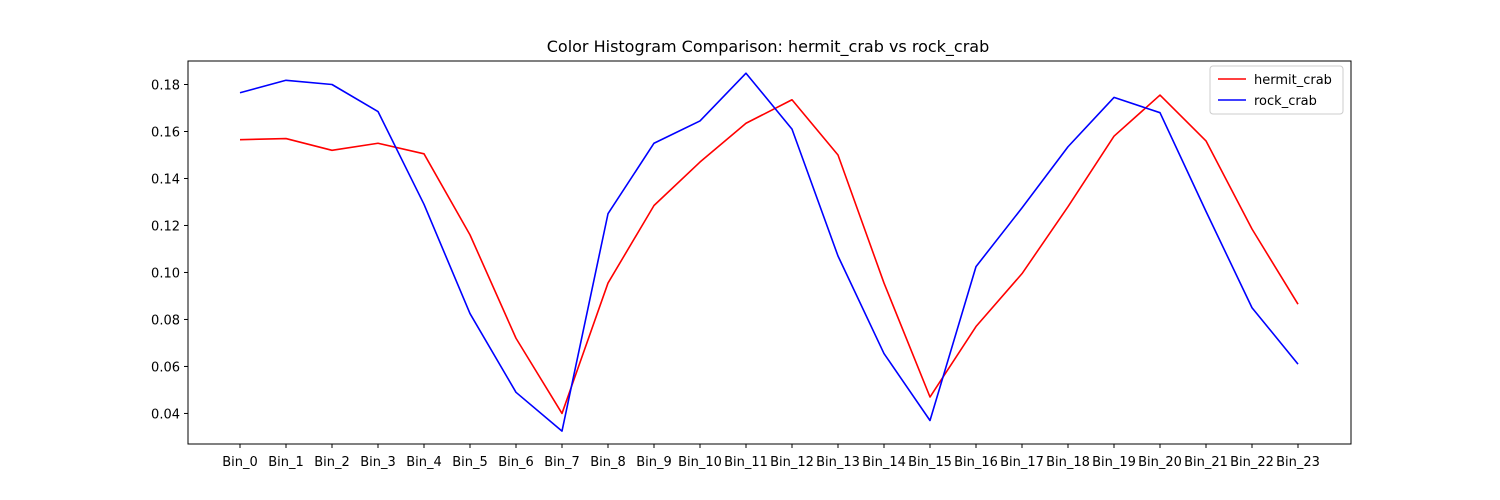 Image resolution: width=1500 pixels, height=500 pixels. Describe the element at coordinates (332, 462) in the screenshot. I see `x-tick-label: Bin_2` at that location.